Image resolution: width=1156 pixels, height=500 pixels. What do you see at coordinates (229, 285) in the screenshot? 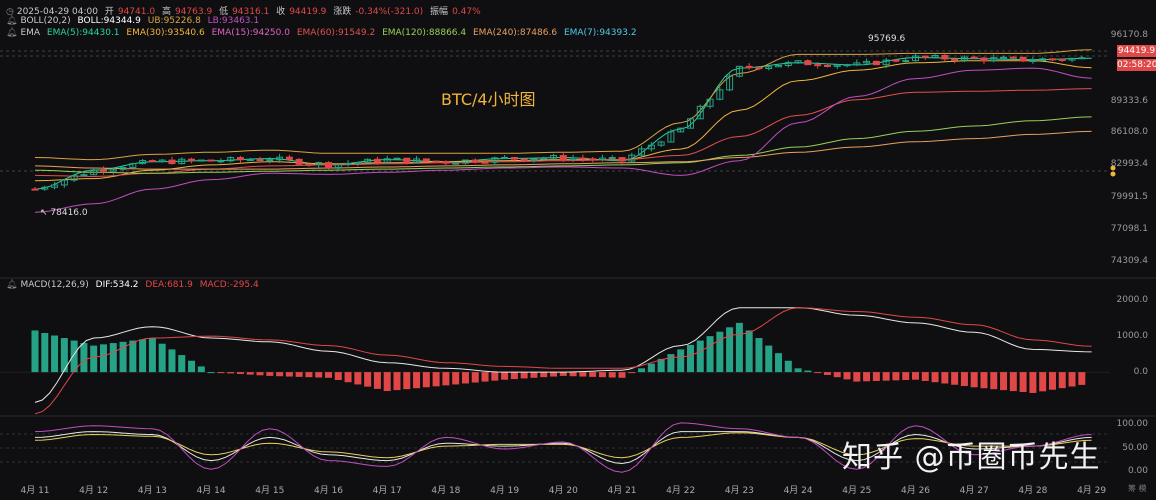
I see `macd-value: MACD:-295.4` at bounding box center [229, 285].